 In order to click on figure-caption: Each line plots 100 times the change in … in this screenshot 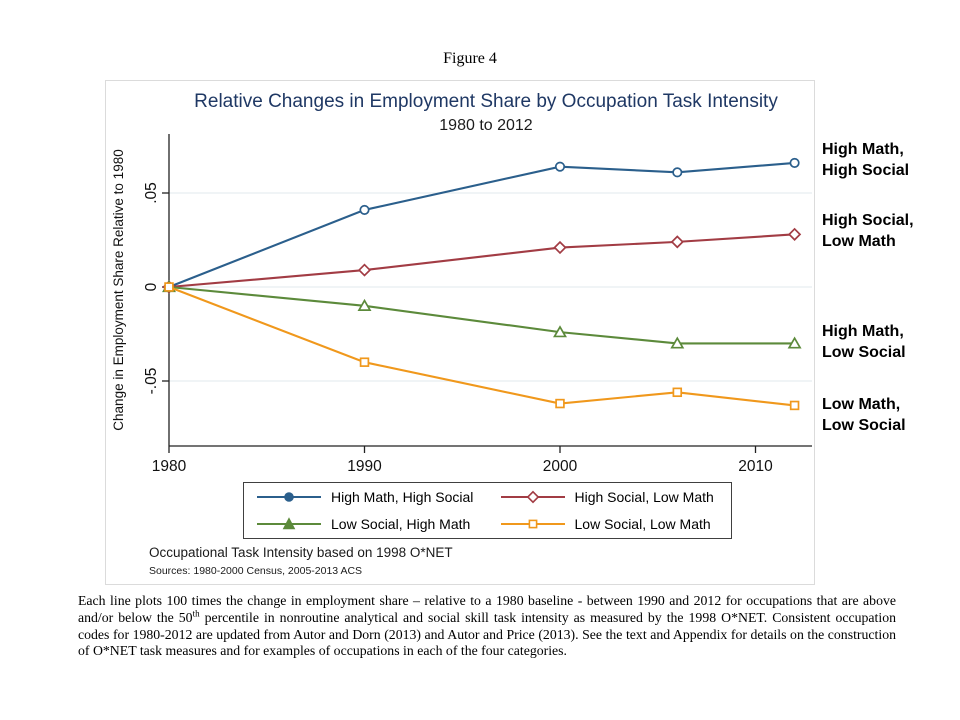, I will do `click(487, 626)`.